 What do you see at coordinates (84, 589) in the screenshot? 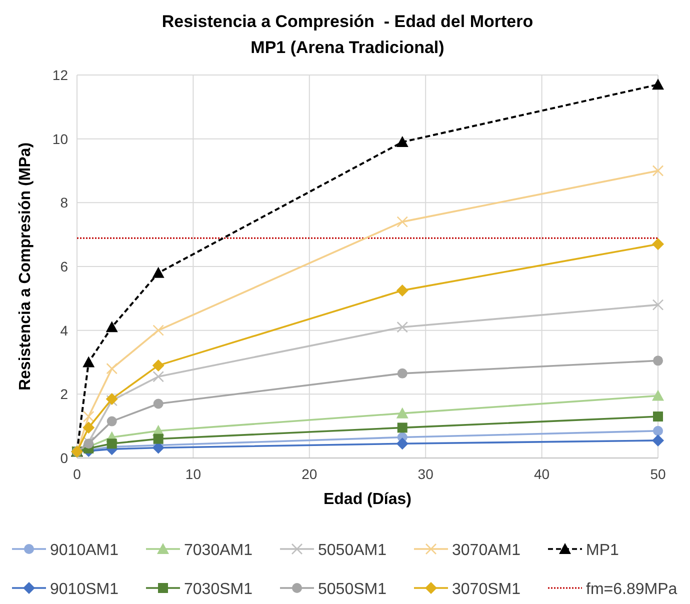
I see `legend-label: 9010SM1` at bounding box center [84, 589].